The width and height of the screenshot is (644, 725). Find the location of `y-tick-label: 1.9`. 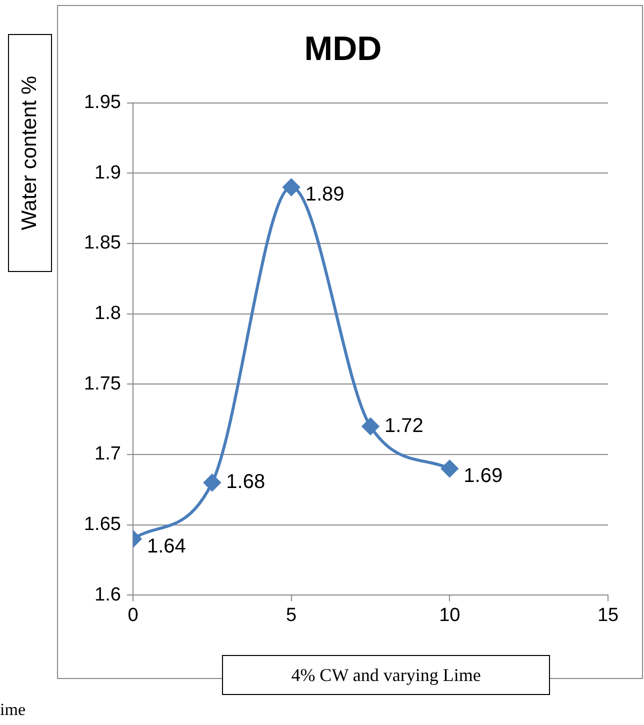

y-tick-label: 1.9 is located at coordinates (107, 173).